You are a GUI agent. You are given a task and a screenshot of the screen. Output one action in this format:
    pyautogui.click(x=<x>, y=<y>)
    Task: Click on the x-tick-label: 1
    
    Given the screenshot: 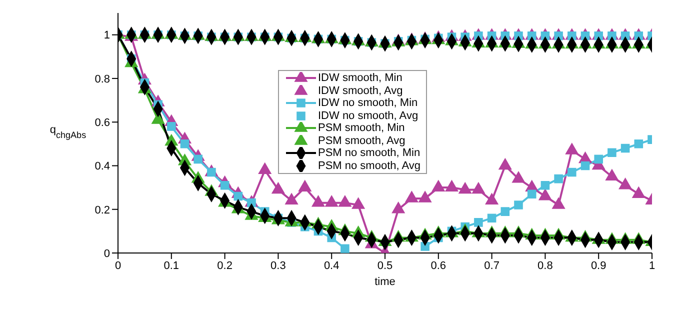 What is the action you would take?
    pyautogui.click(x=652, y=266)
    